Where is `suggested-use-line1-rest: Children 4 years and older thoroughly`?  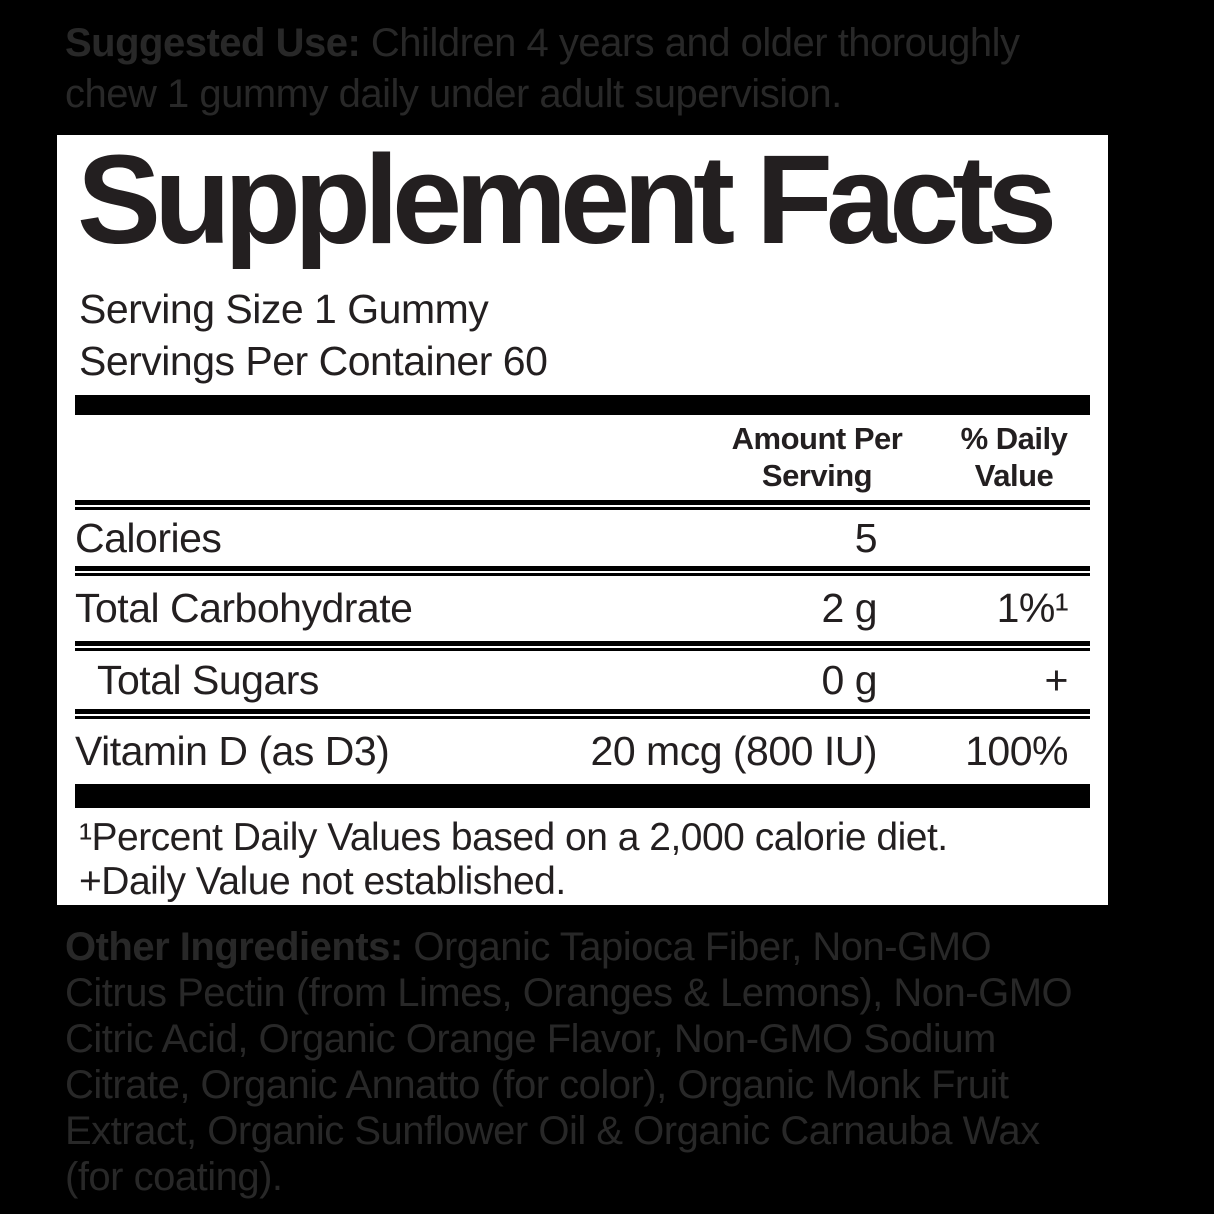
suggested-use-line1-rest: Children 4 years and older thoroughly is located at coordinates (695, 43).